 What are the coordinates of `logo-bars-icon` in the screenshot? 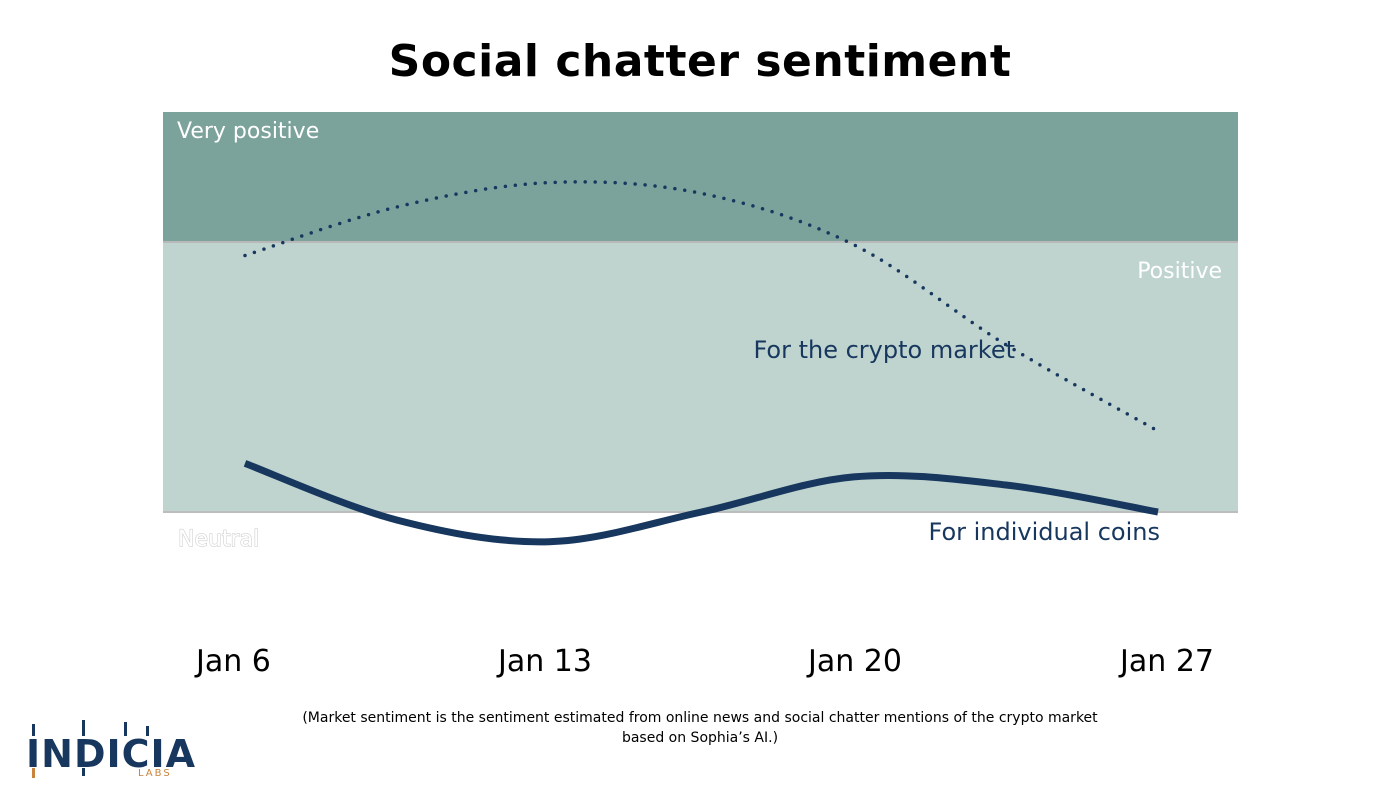 It's located at (90, 749).